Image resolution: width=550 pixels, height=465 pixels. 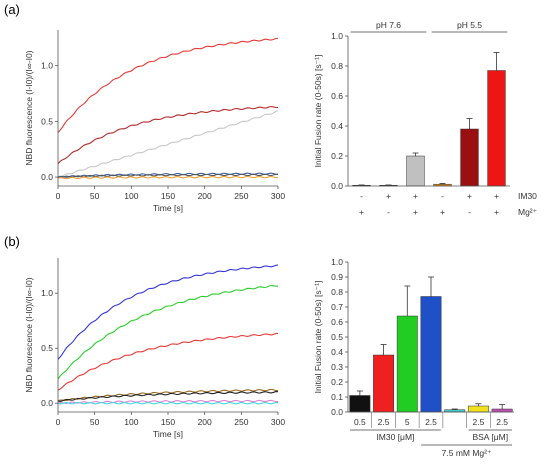 I want to click on category-label: 5, so click(x=407, y=422).